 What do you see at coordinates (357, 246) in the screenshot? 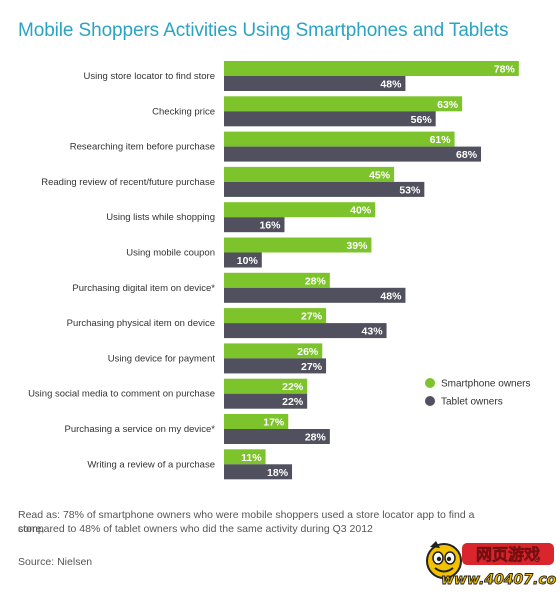
I see `smartphone-value-label: 39%` at bounding box center [357, 246].